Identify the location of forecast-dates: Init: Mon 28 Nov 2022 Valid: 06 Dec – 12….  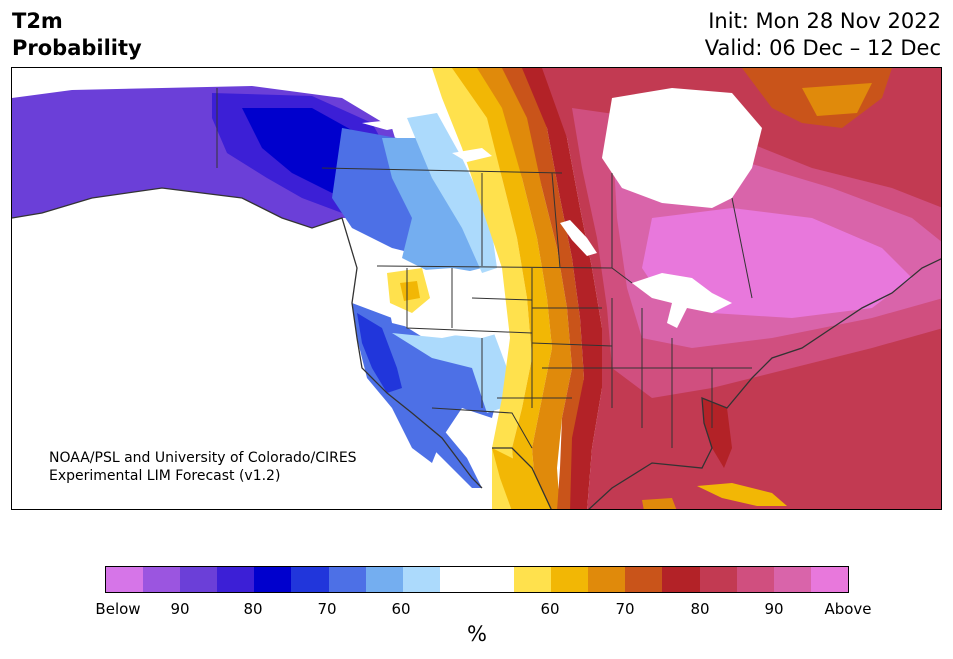
(823, 35).